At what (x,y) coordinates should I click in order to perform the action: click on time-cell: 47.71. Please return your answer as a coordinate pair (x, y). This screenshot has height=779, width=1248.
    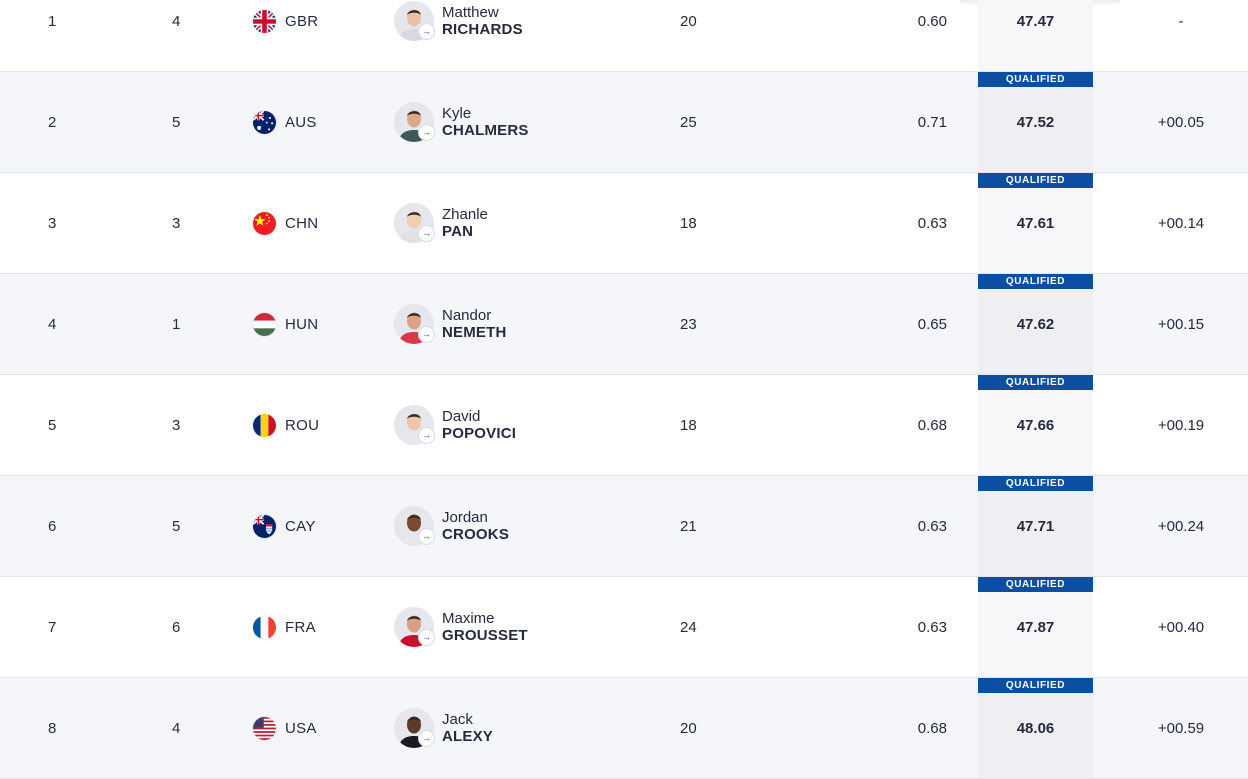
    Looking at the image, I should click on (1035, 526).